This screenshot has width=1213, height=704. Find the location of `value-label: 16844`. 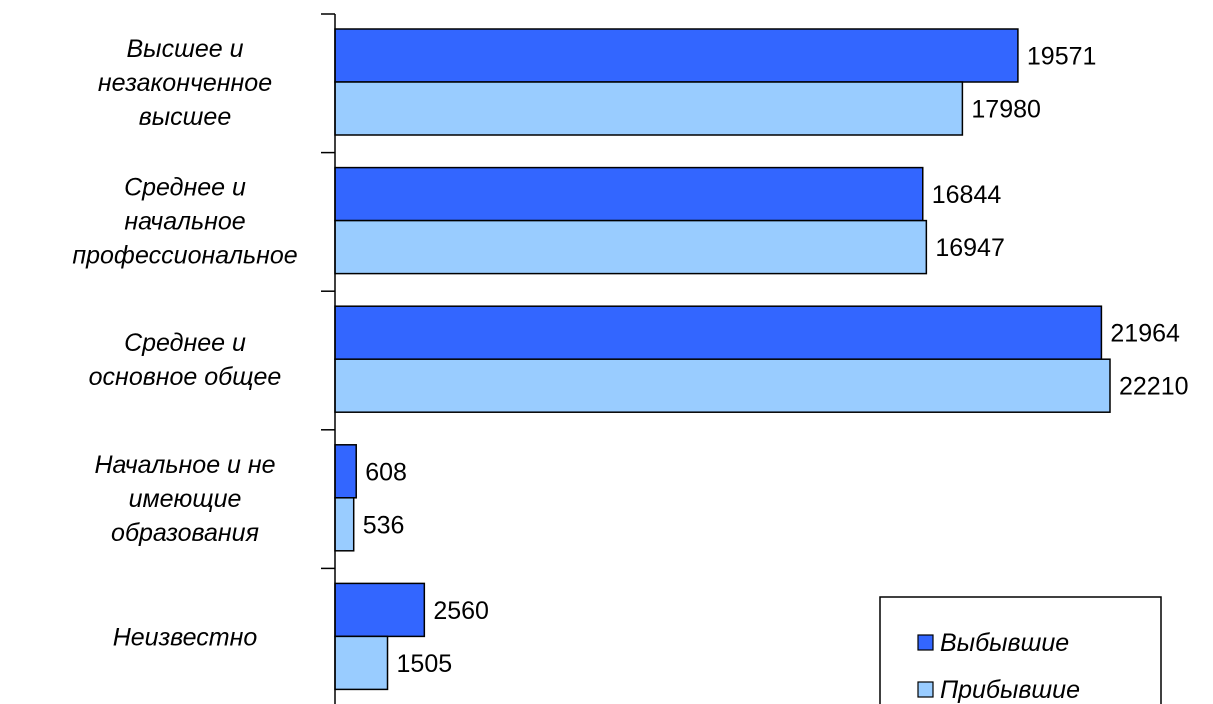

value-label: 16844 is located at coordinates (967, 195).